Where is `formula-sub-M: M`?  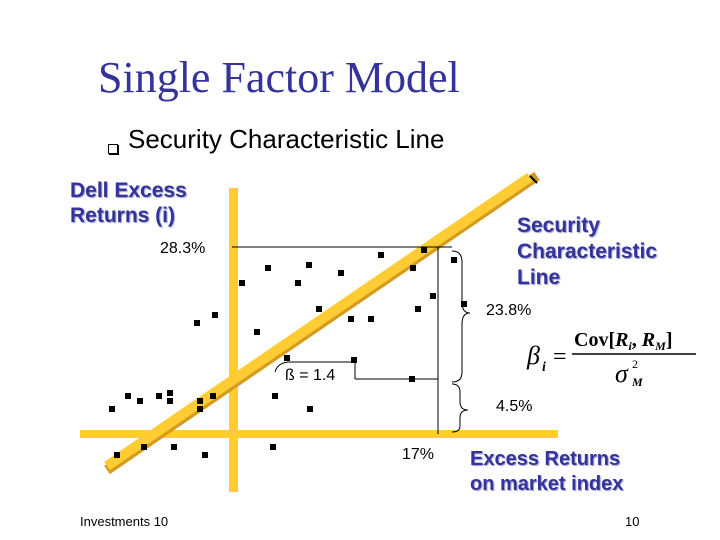 formula-sub-M: M is located at coordinates (637, 382).